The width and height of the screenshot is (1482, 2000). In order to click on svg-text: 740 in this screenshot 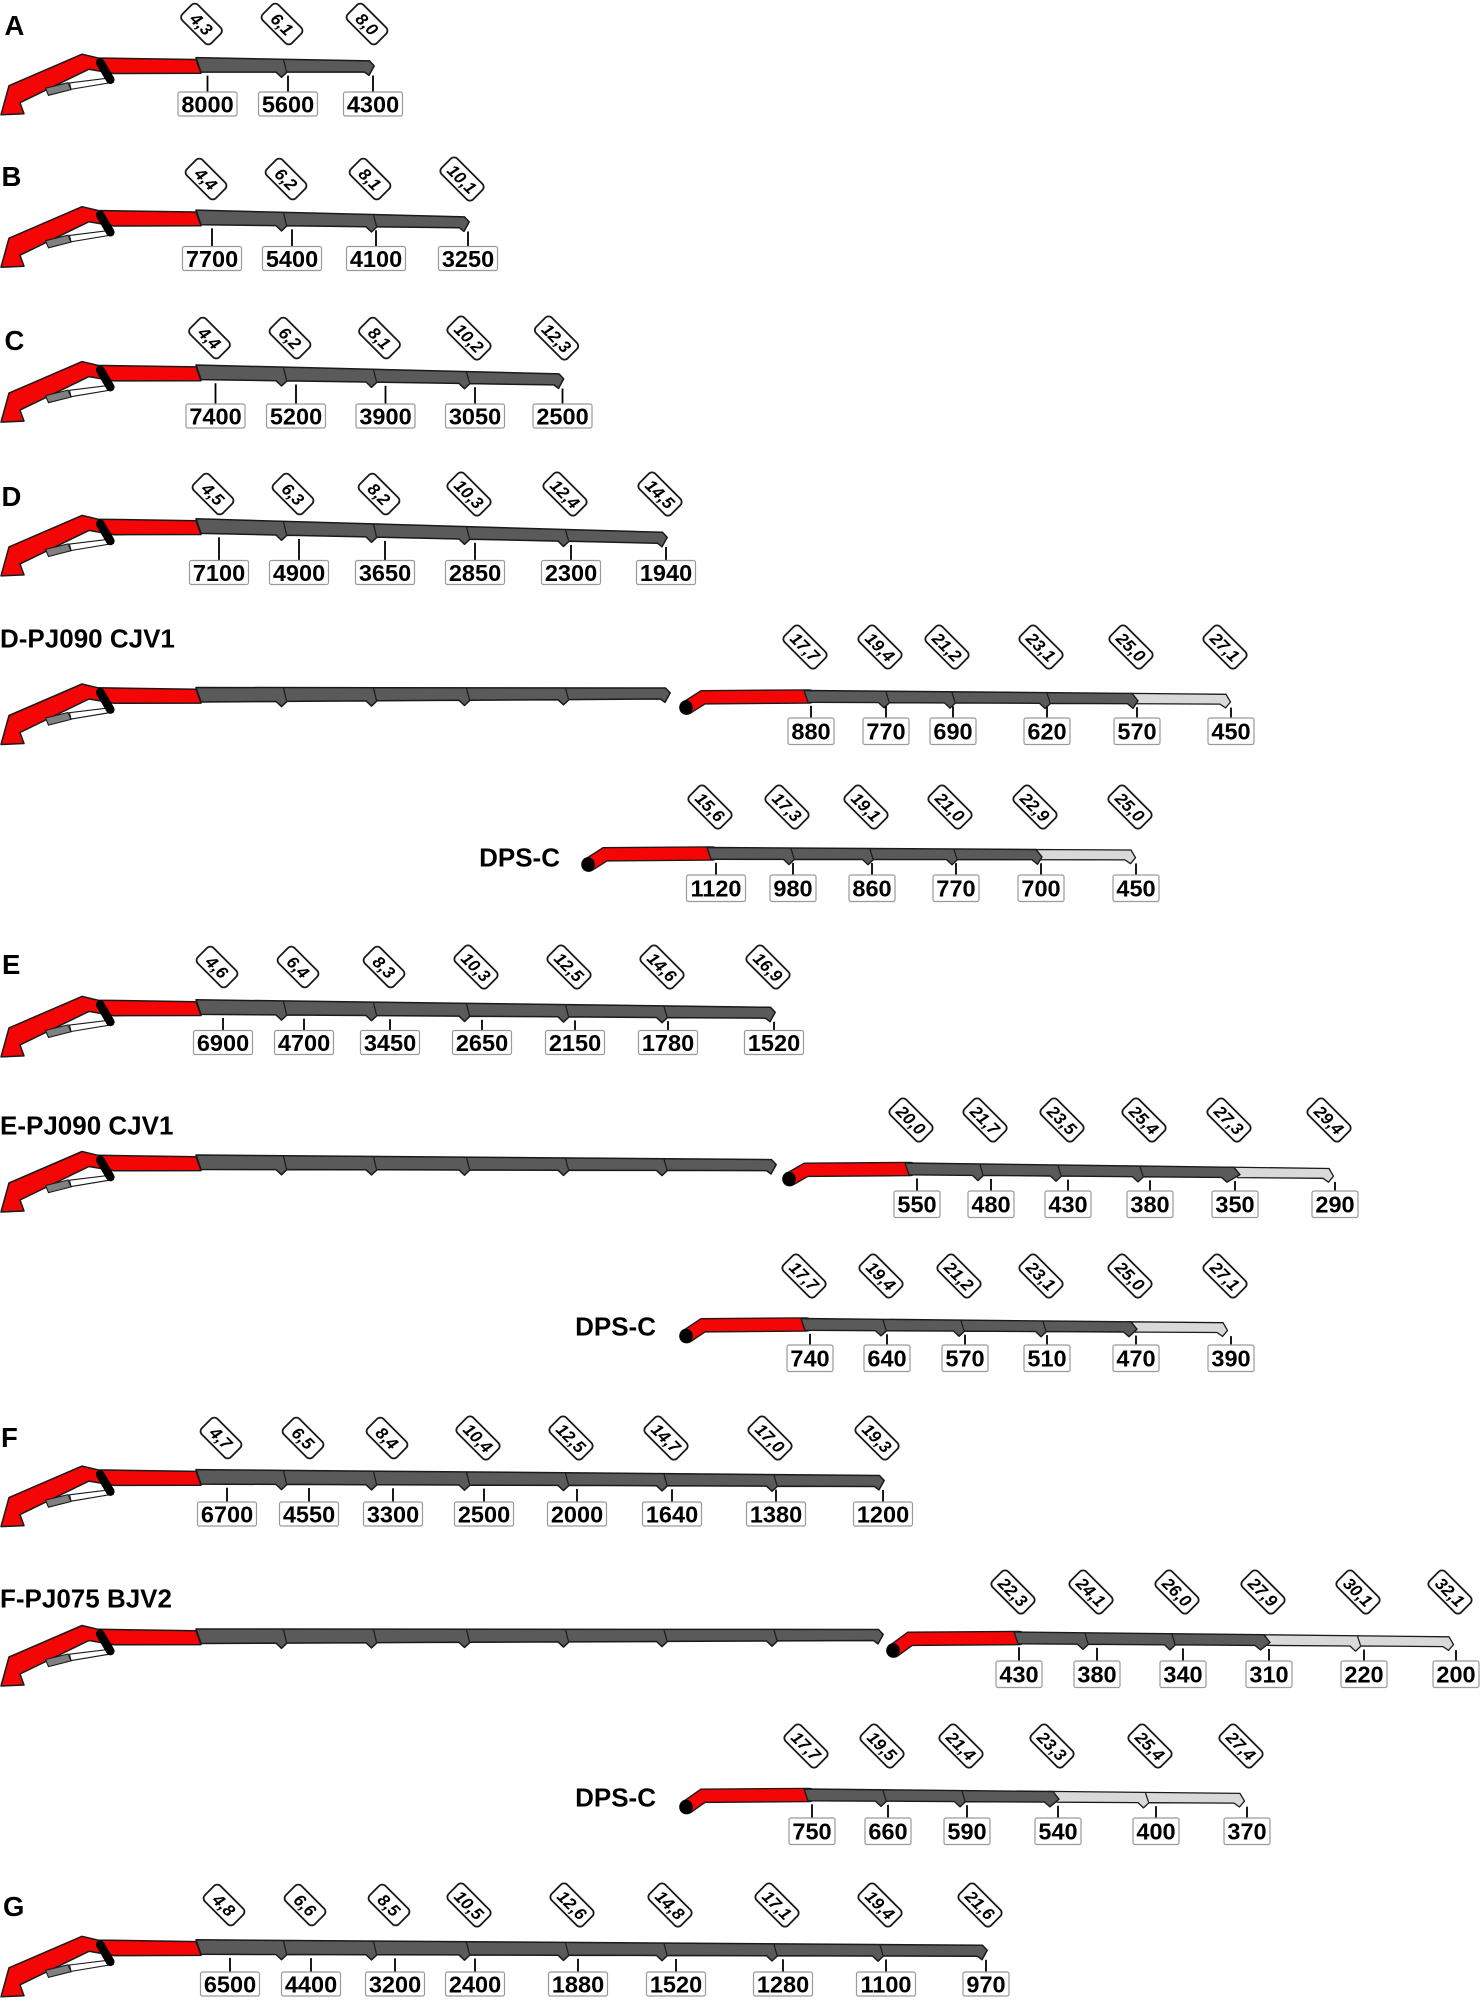, I will do `click(809, 1359)`.